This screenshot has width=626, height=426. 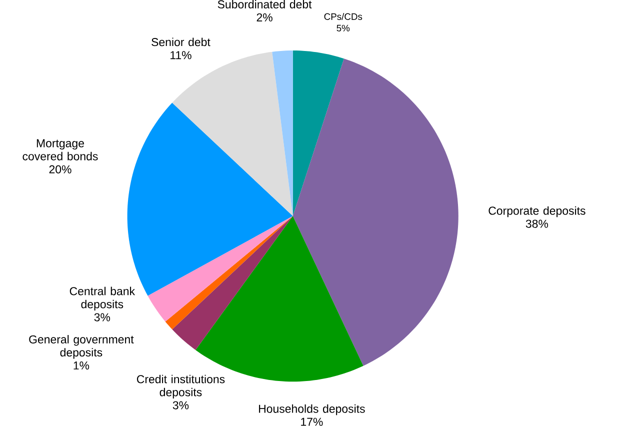 I want to click on slice-label: Subordinated debt, so click(x=265, y=4).